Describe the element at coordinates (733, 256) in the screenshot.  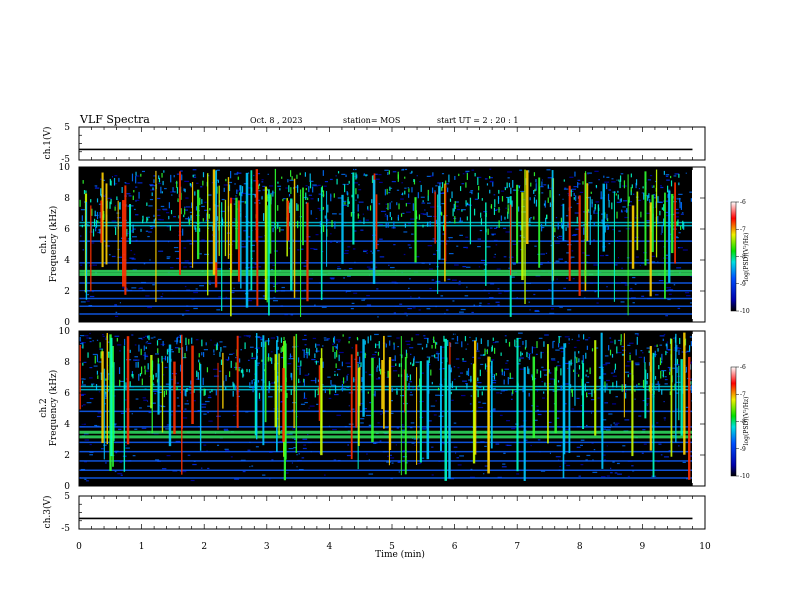
I see `ch1-colorbar-scale` at that location.